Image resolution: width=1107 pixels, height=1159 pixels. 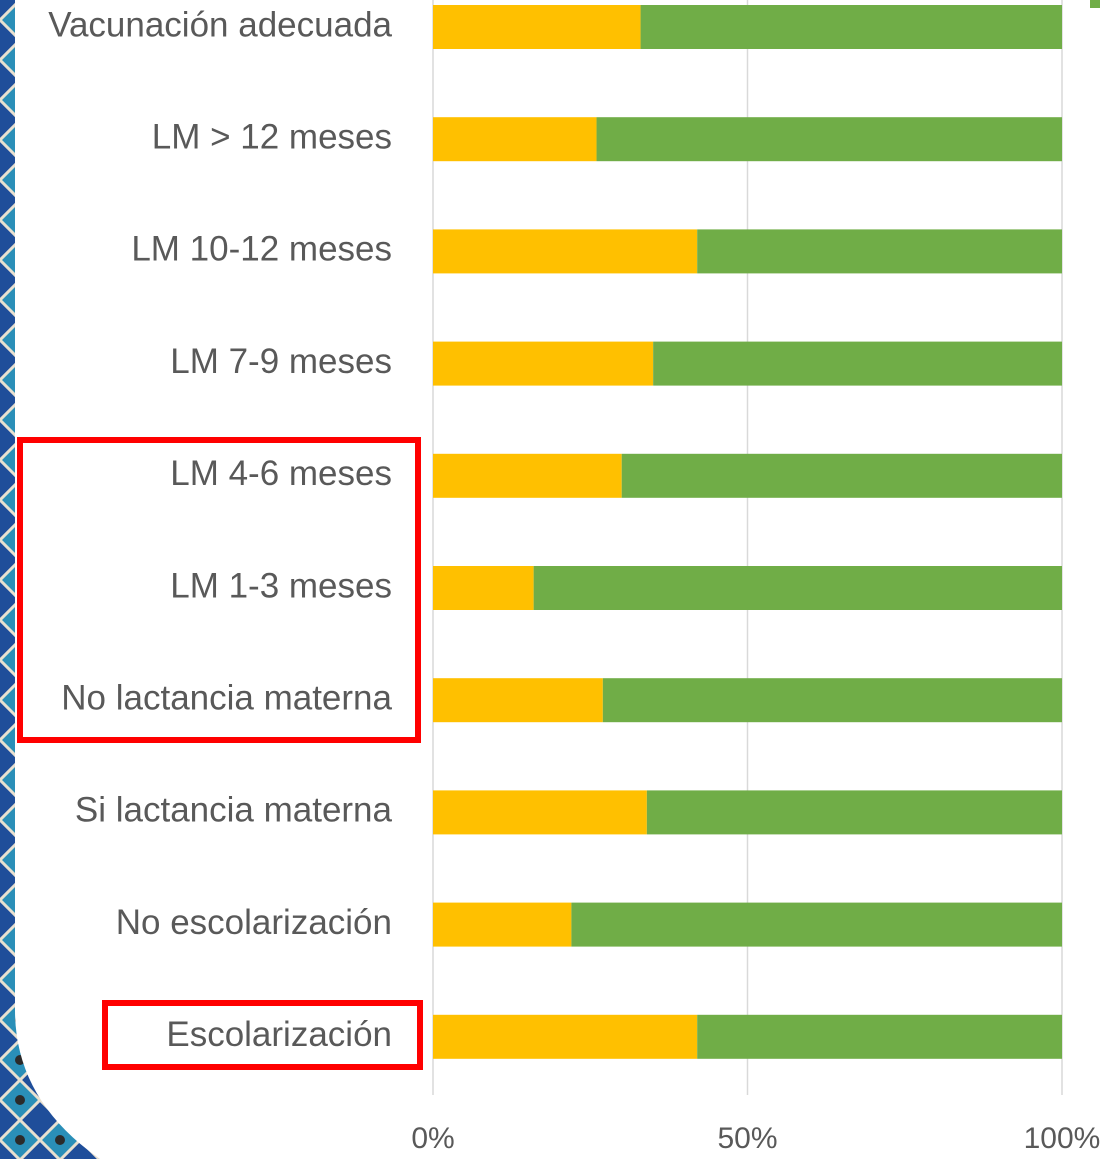 What do you see at coordinates (747, 1138) in the screenshot?
I see `x-tick-label: 50%` at bounding box center [747, 1138].